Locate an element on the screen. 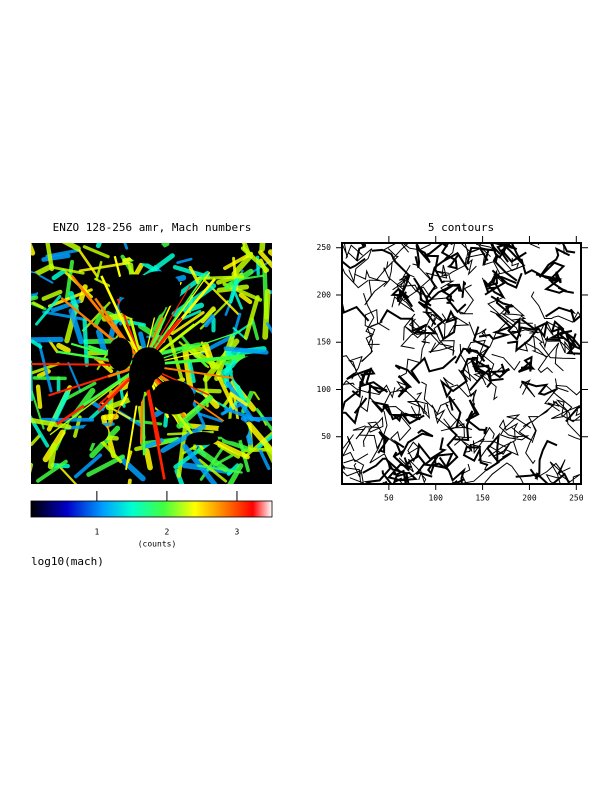 This screenshot has height=792, width=612. image-title: ENZO 128-256 amr, Mach numbers is located at coordinates (152, 227).